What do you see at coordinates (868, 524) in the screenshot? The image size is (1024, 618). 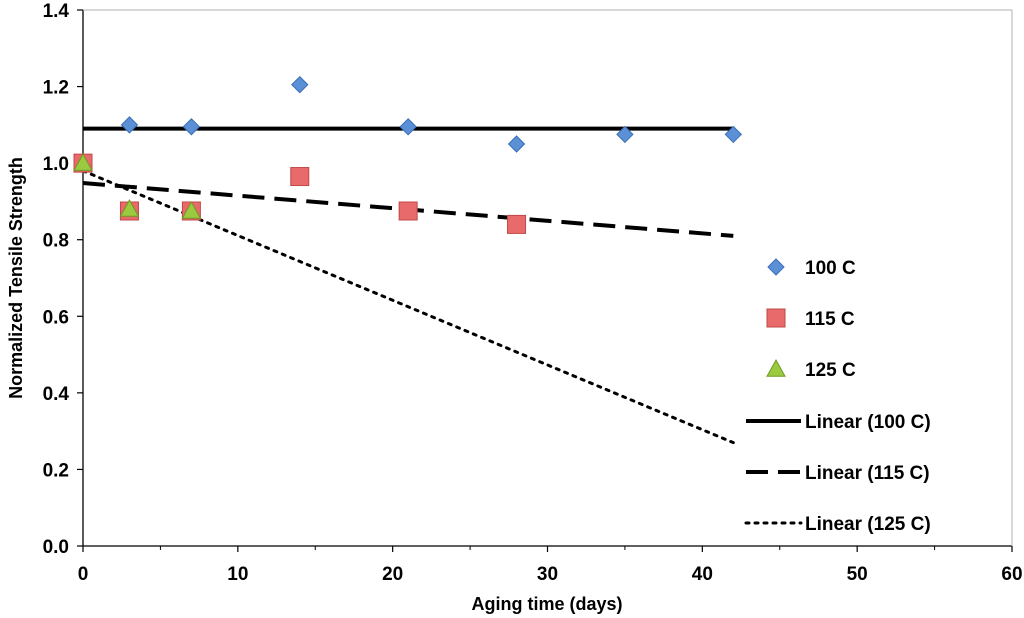 I see `legend-label: Linear (125 C)` at bounding box center [868, 524].